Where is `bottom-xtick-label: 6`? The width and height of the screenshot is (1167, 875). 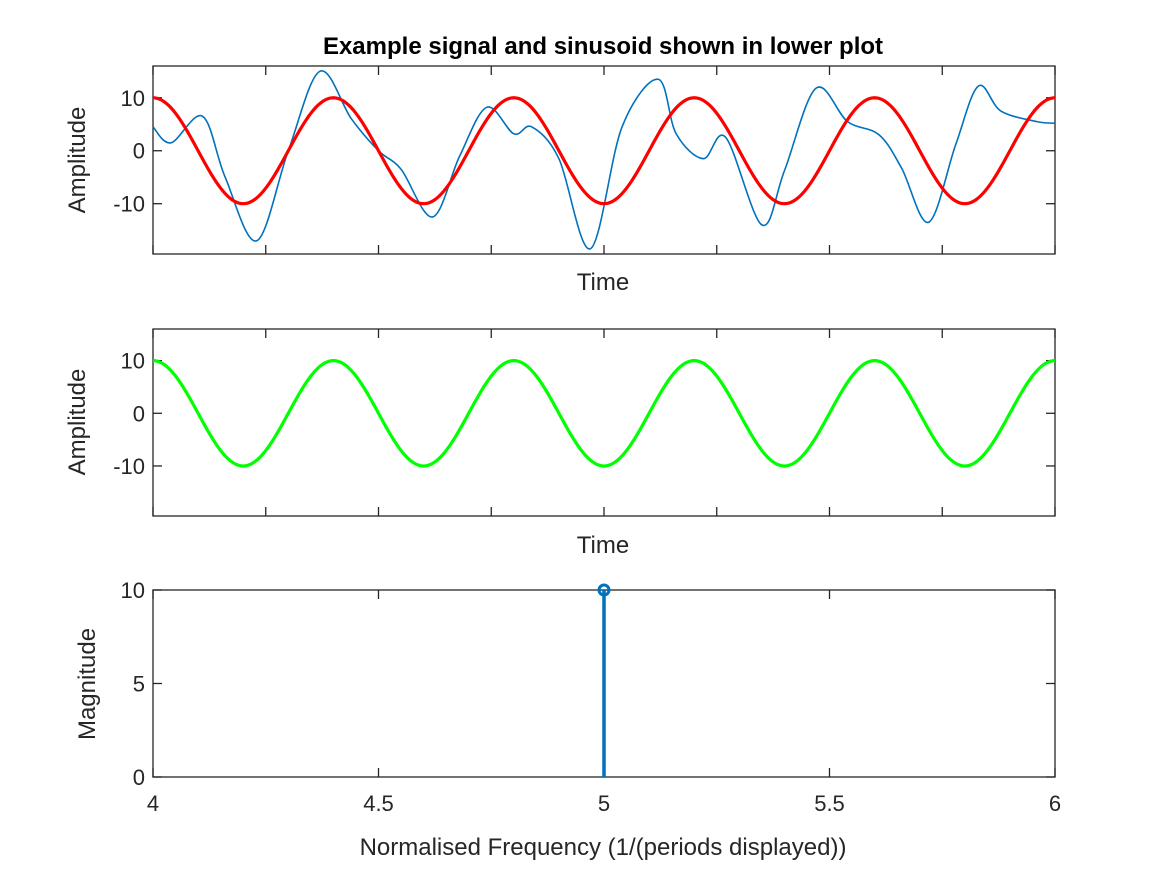 bottom-xtick-label: 6 is located at coordinates (1055, 803).